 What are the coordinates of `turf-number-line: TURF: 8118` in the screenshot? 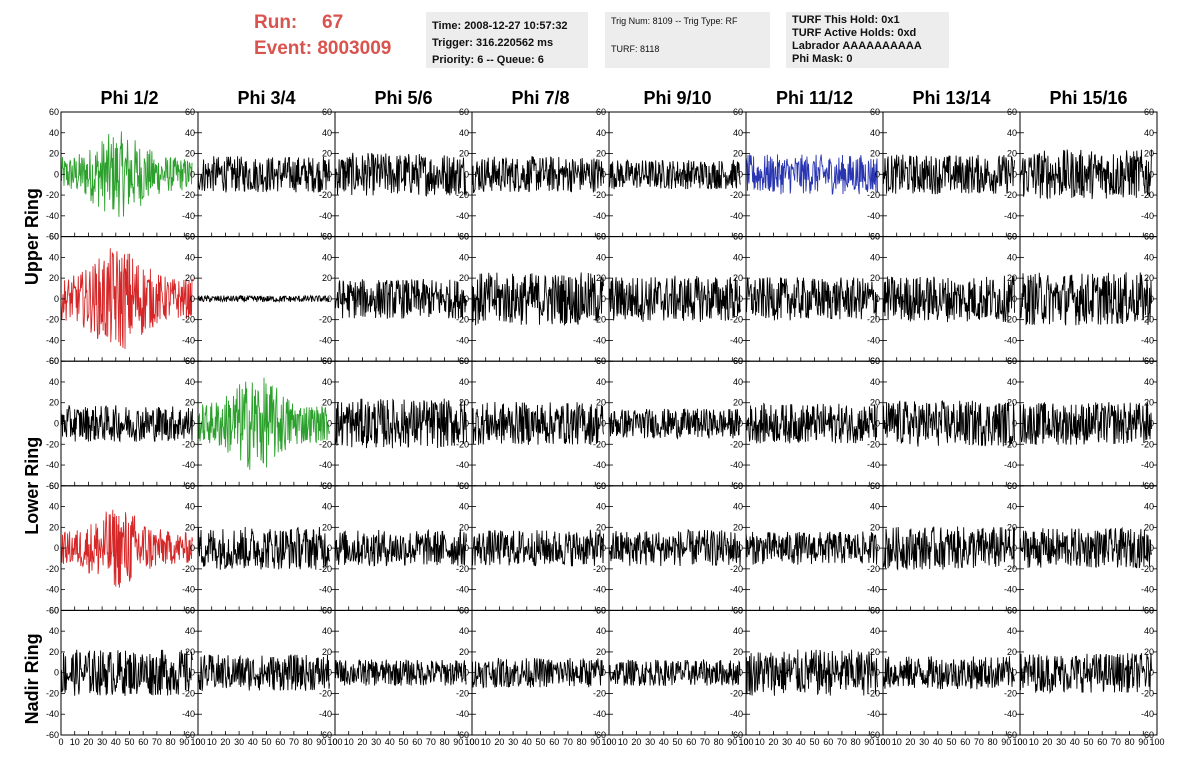 It's located at (635, 49).